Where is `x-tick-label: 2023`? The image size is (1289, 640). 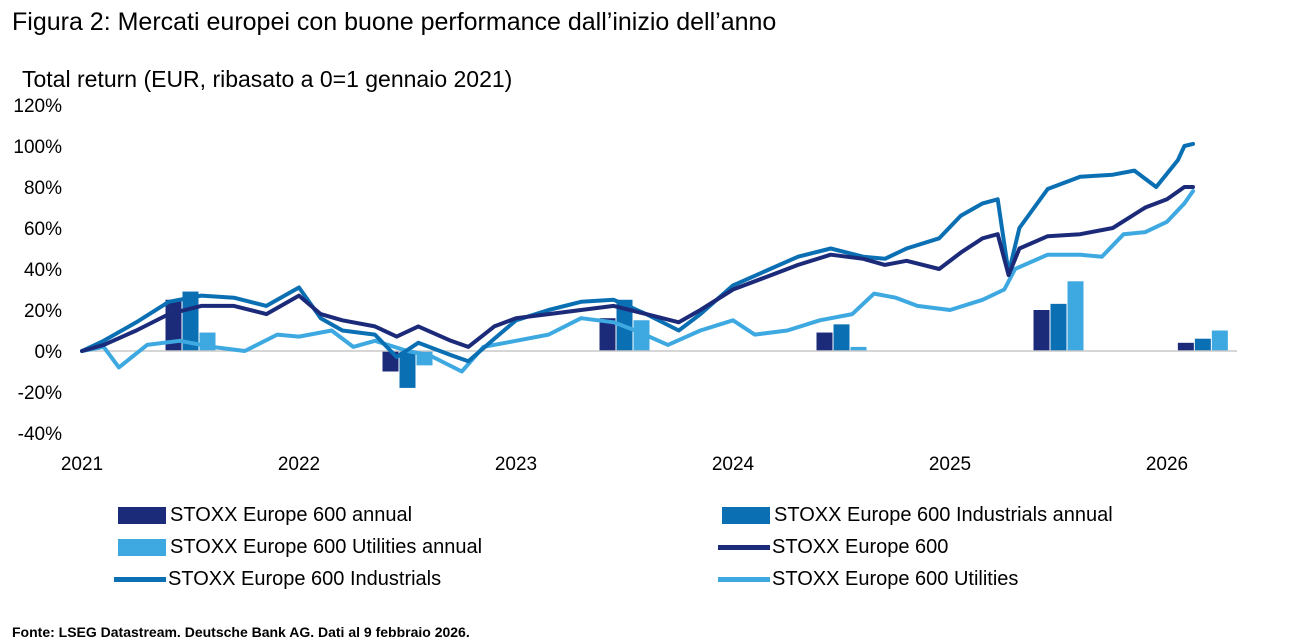 x-tick-label: 2023 is located at coordinates (516, 464).